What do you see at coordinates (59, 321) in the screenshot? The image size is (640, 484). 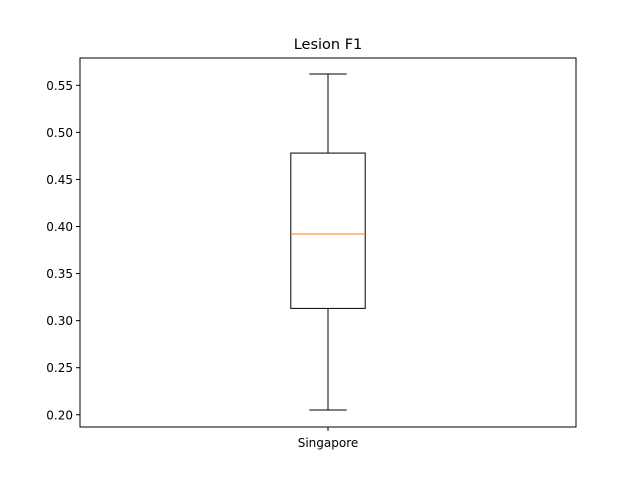 I see `y-tick-label: 0.30` at bounding box center [59, 321].